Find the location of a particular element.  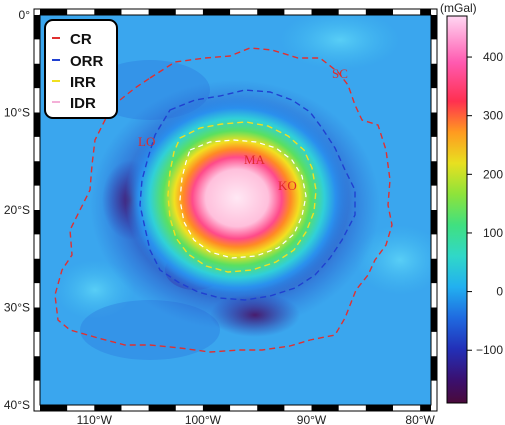

colorbar: (mGal) 400 300 200 100 0 −100 is located at coordinates (471, 202).